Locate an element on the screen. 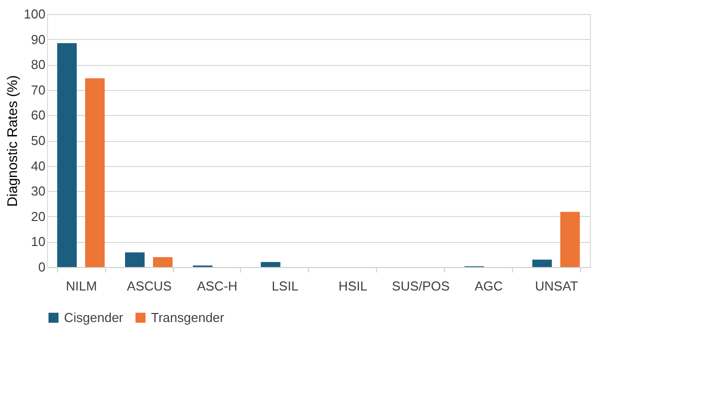 The image size is (709, 410). y-tick-label: 40 is located at coordinates (38, 166).